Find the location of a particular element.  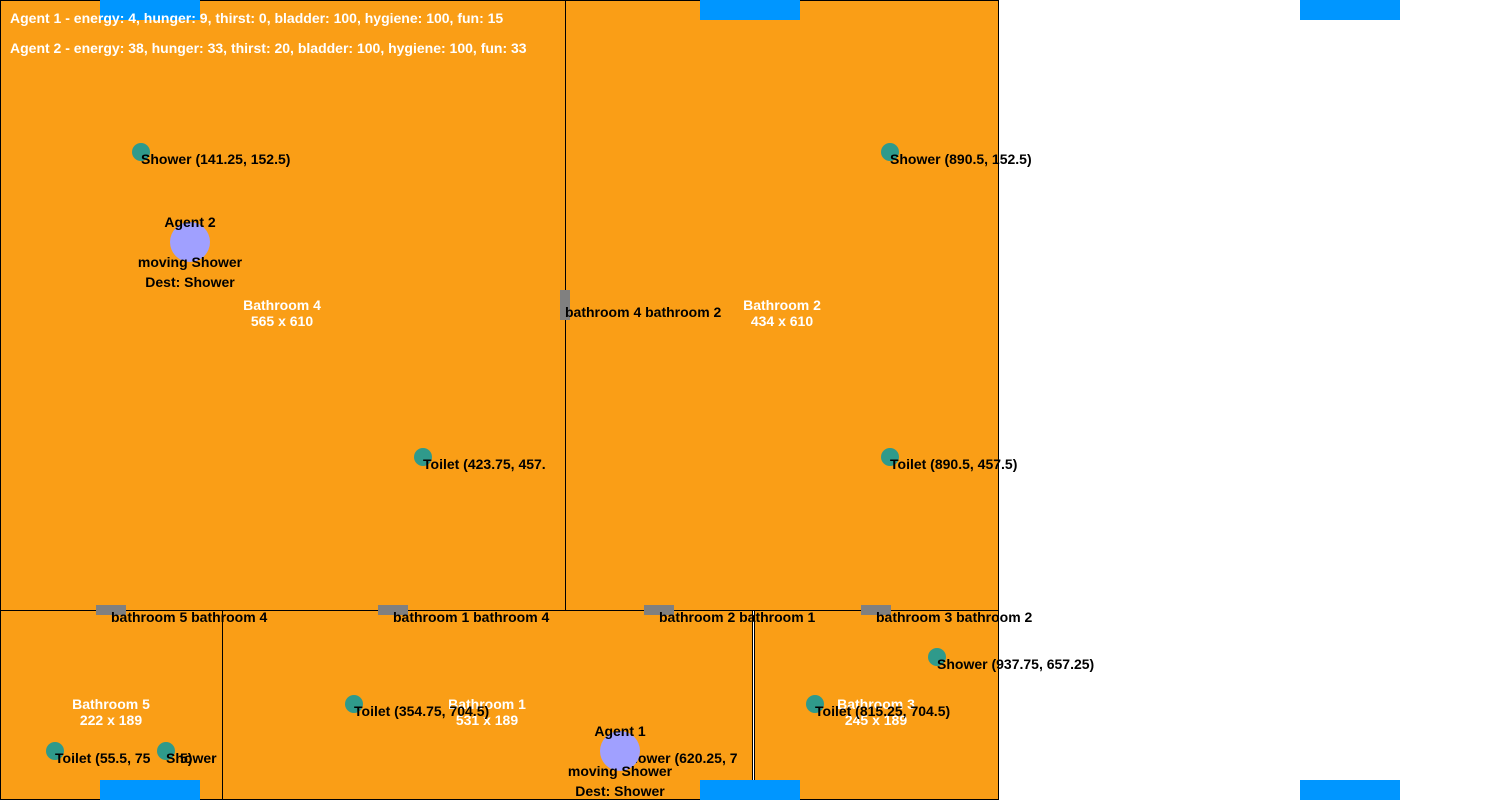

object-label: 5) is located at coordinates (186, 758).